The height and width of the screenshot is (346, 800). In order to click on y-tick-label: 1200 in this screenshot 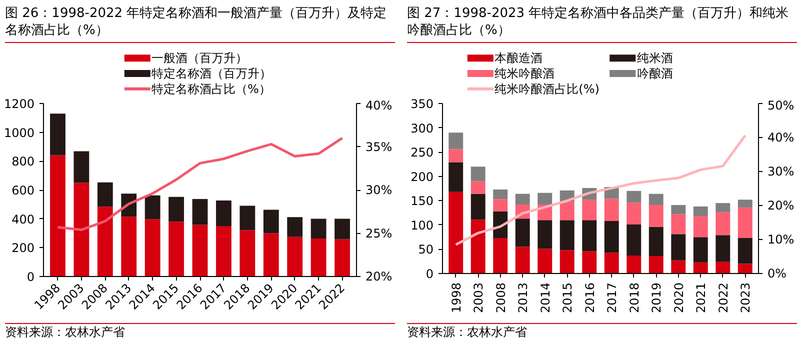, I will do `click(19, 104)`.